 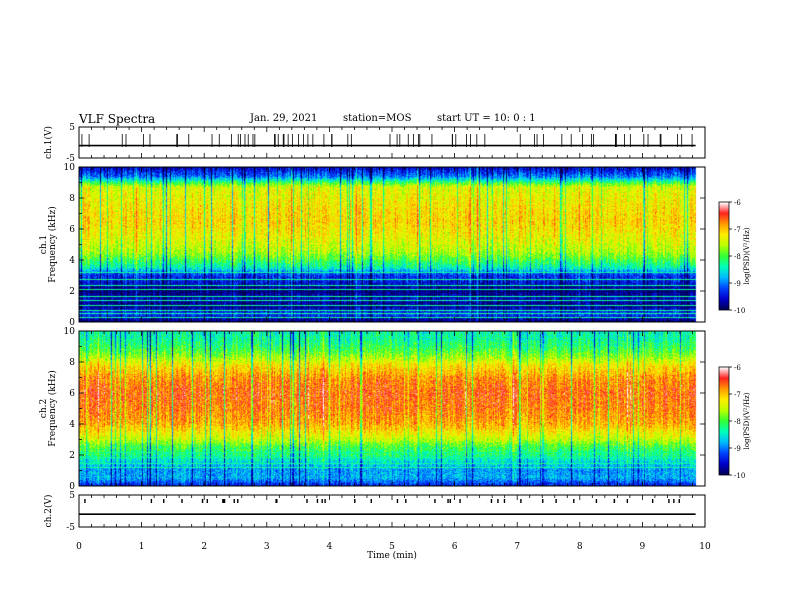 I want to click on x-axis-label: Time (min), so click(x=392, y=555).